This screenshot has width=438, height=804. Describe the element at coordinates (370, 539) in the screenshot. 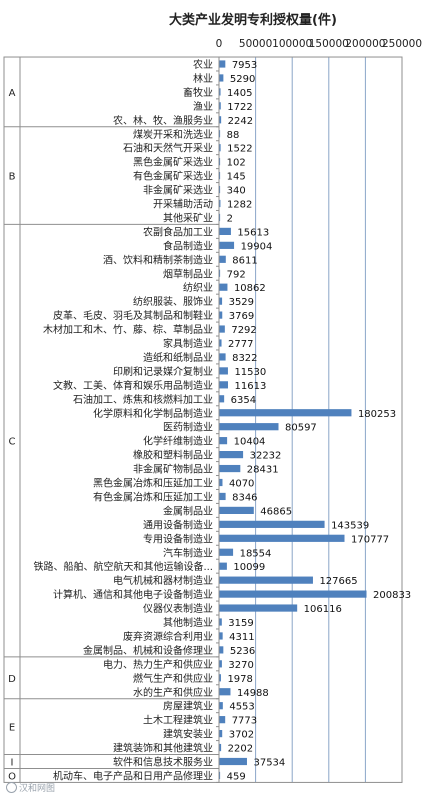

I see `value-label: 170777` at that location.